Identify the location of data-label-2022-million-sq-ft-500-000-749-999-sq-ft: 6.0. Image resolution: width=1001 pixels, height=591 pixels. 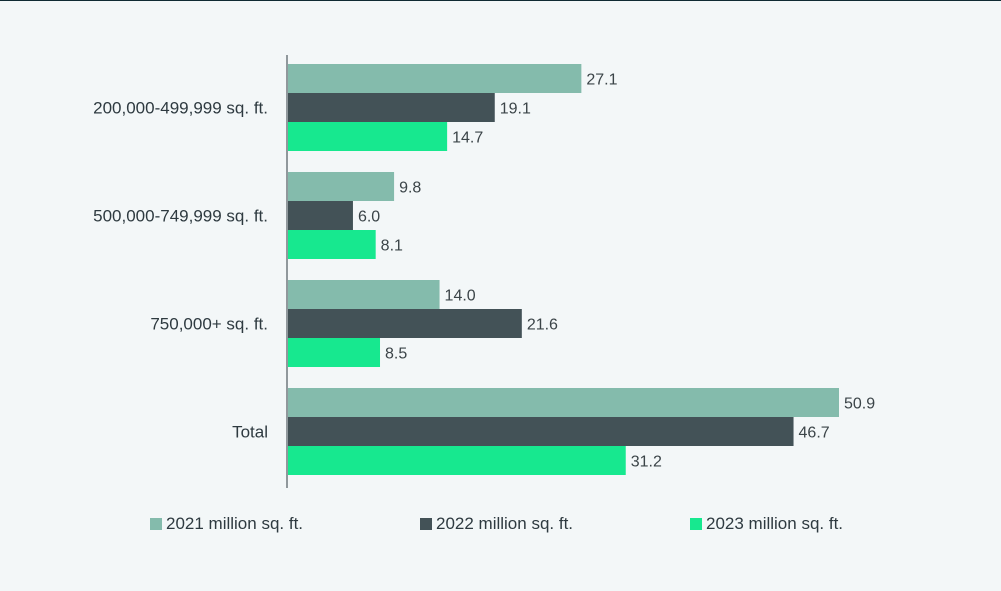
(369, 217).